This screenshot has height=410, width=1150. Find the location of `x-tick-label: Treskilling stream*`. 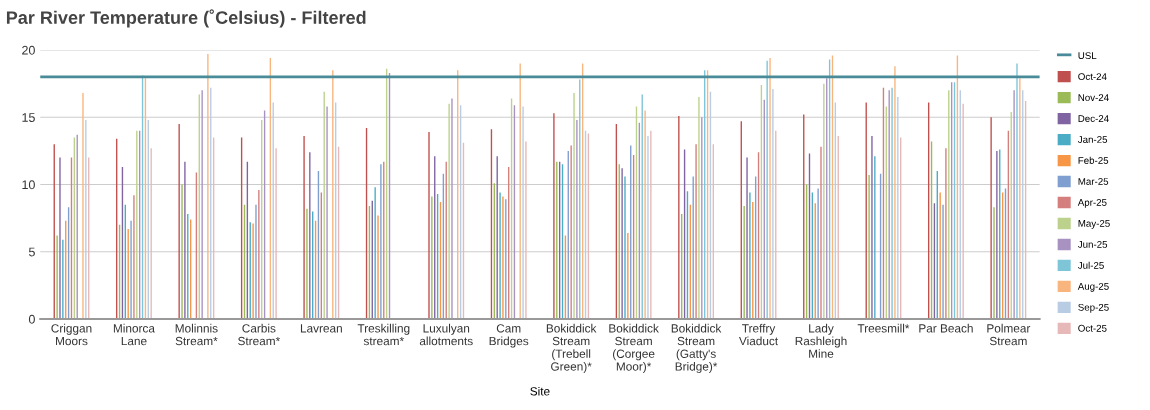

x-tick-label: Treskilling stream* is located at coordinates (383, 334).